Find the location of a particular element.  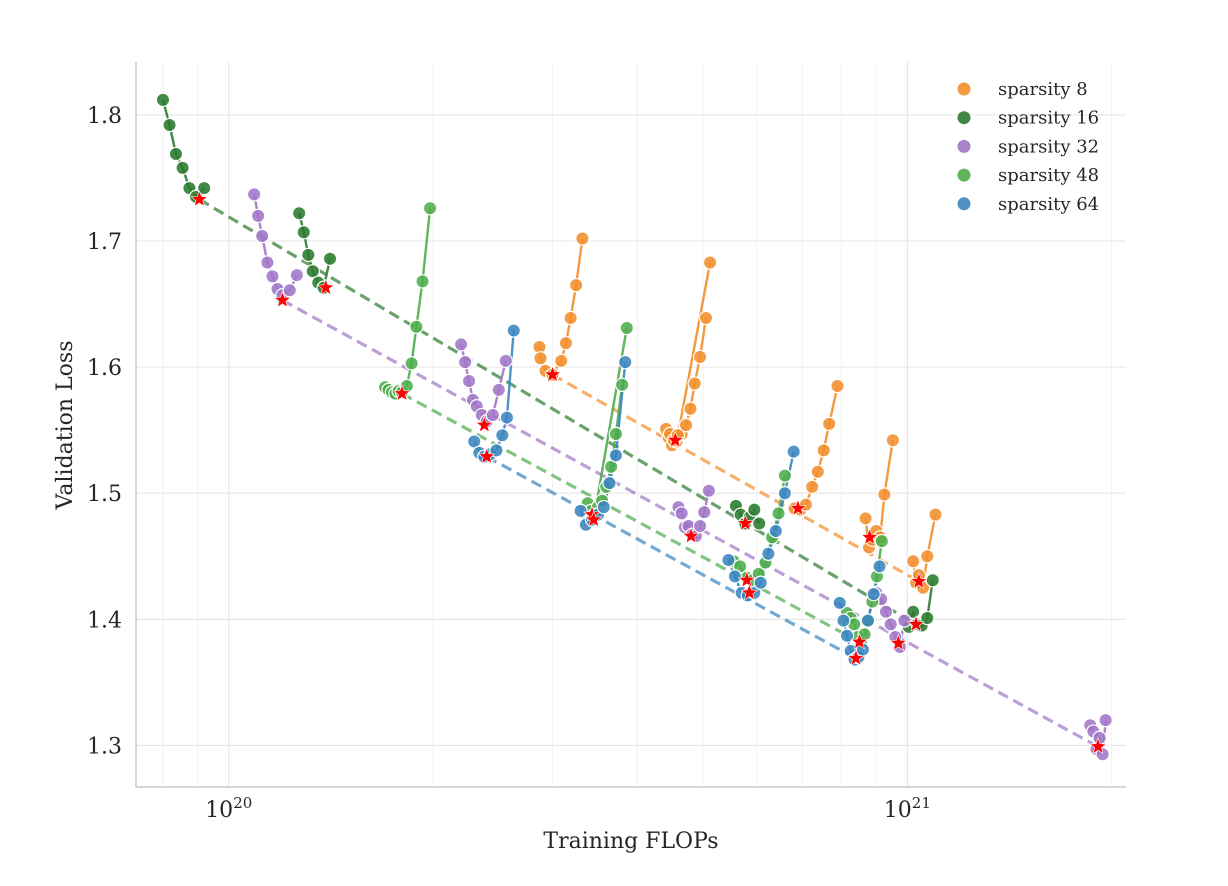

trend-line is located at coordinates (671, 557).